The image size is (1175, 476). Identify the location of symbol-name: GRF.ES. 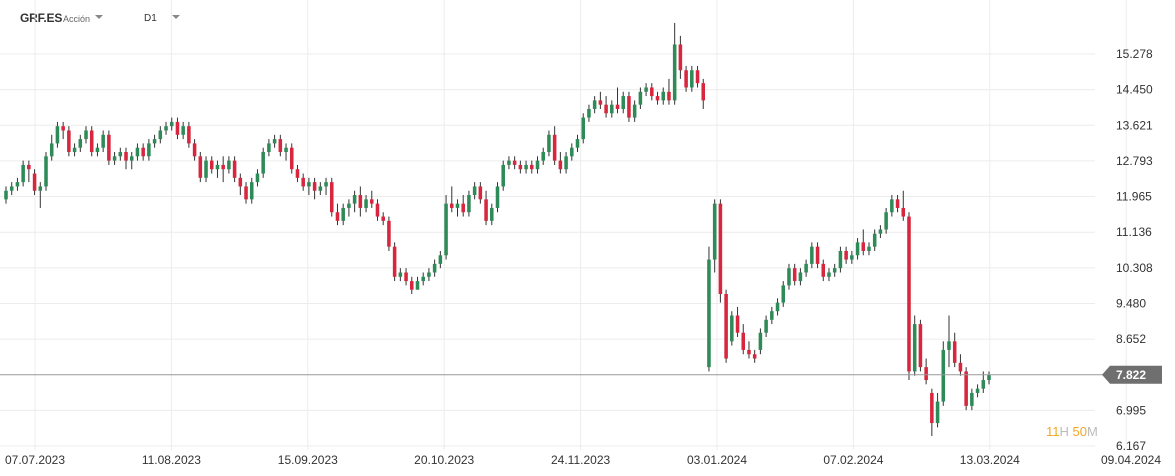
(41, 18).